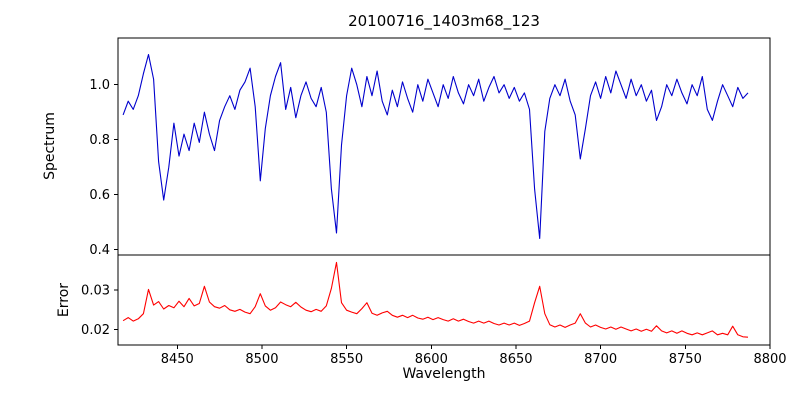  What do you see at coordinates (431, 359) in the screenshot?
I see `x-tick-label: 8600` at bounding box center [431, 359].